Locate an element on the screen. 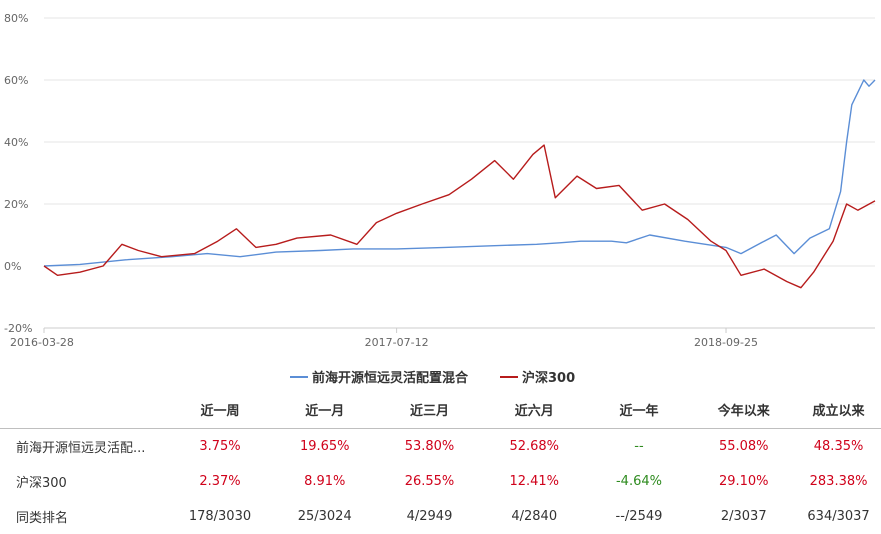  table-cell: 4/2840 is located at coordinates (534, 516).